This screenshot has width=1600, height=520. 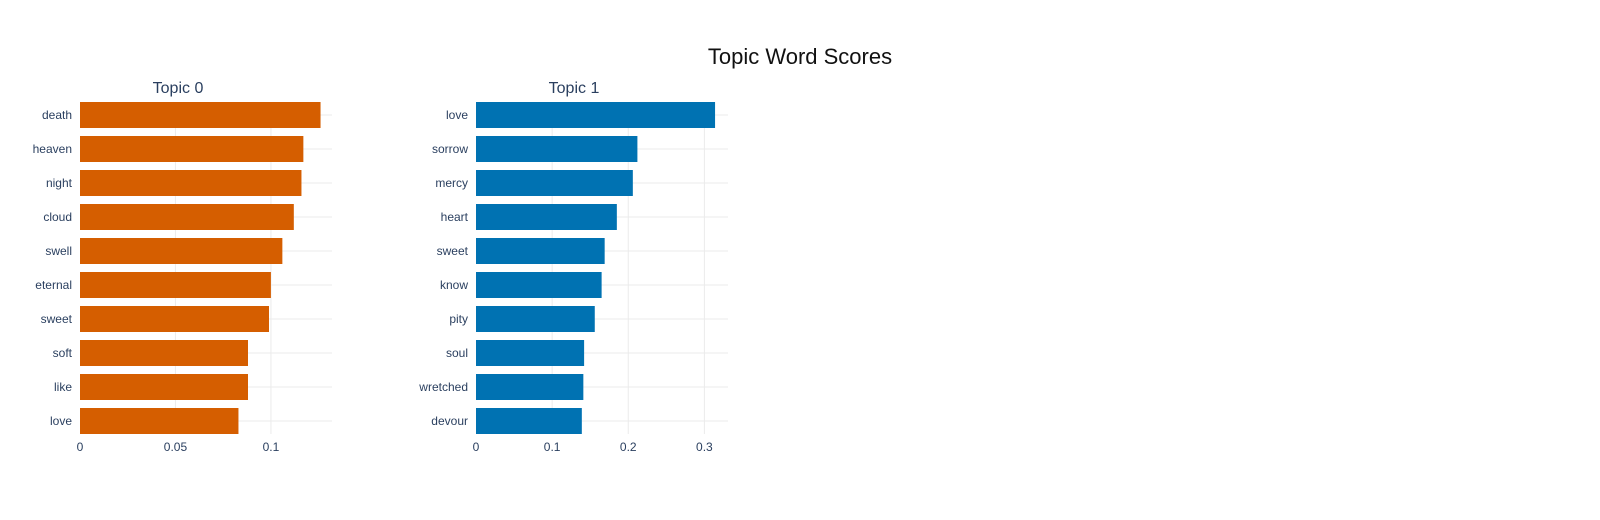 I want to click on bar-sorrow, so click(x=557, y=149).